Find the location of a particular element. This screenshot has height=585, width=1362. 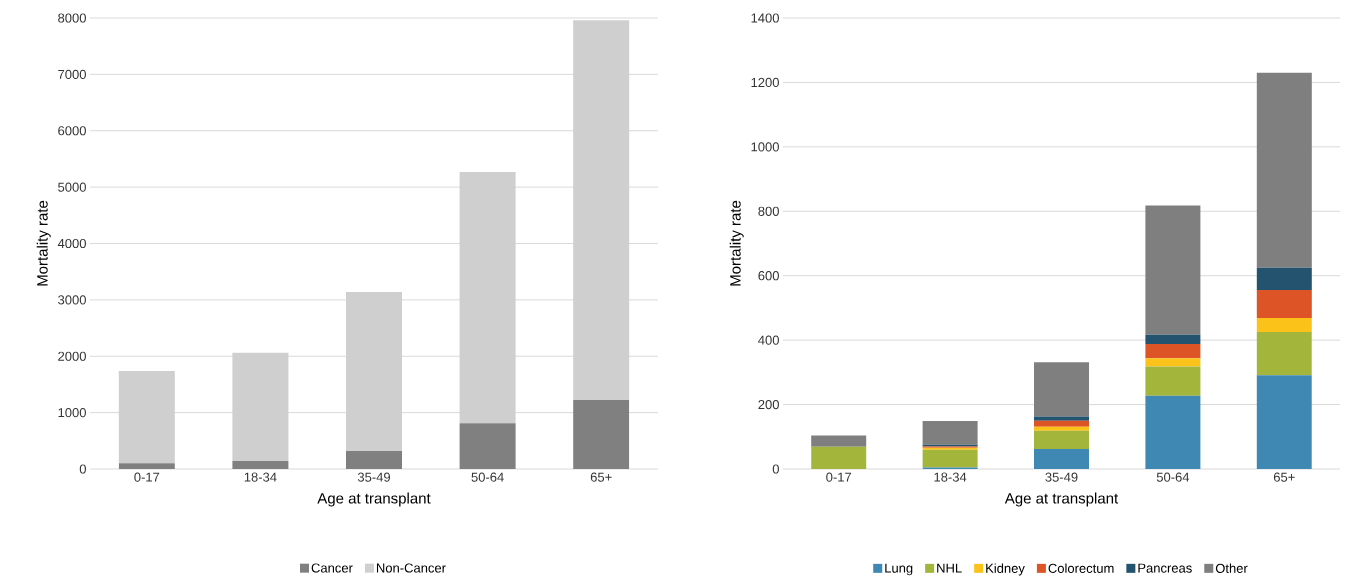

y-tick-label: 7000 is located at coordinates (72, 74).